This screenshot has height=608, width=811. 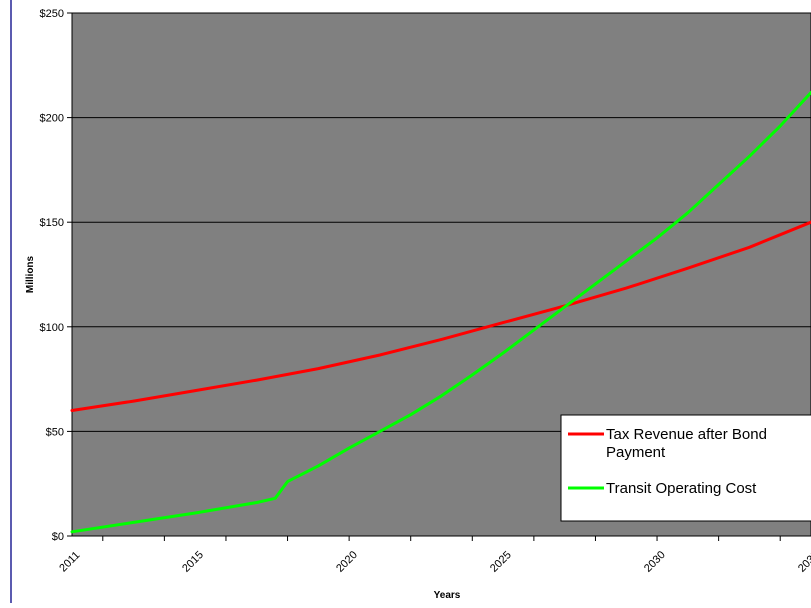 What do you see at coordinates (52, 119) in the screenshot?
I see `y-tick-label-4: $200` at bounding box center [52, 119].